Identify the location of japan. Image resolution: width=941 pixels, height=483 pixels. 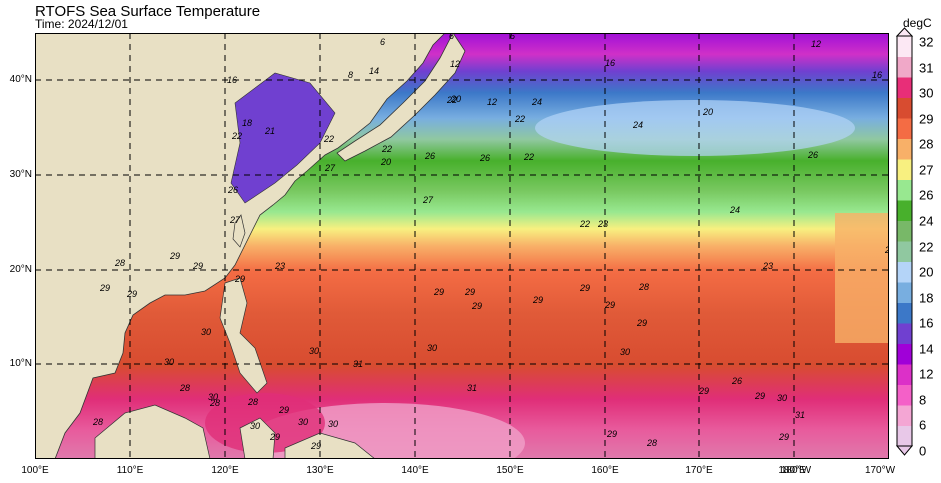
(401, 97).